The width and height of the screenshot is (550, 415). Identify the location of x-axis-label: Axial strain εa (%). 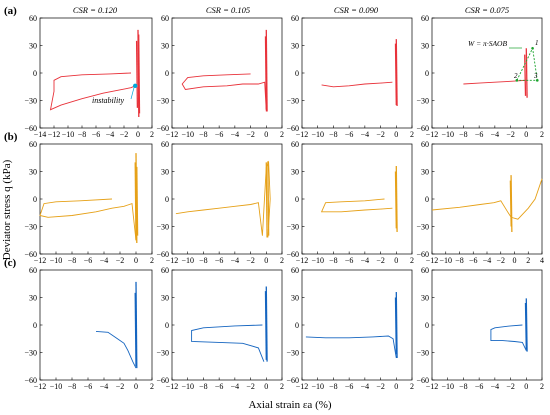
(289, 405).